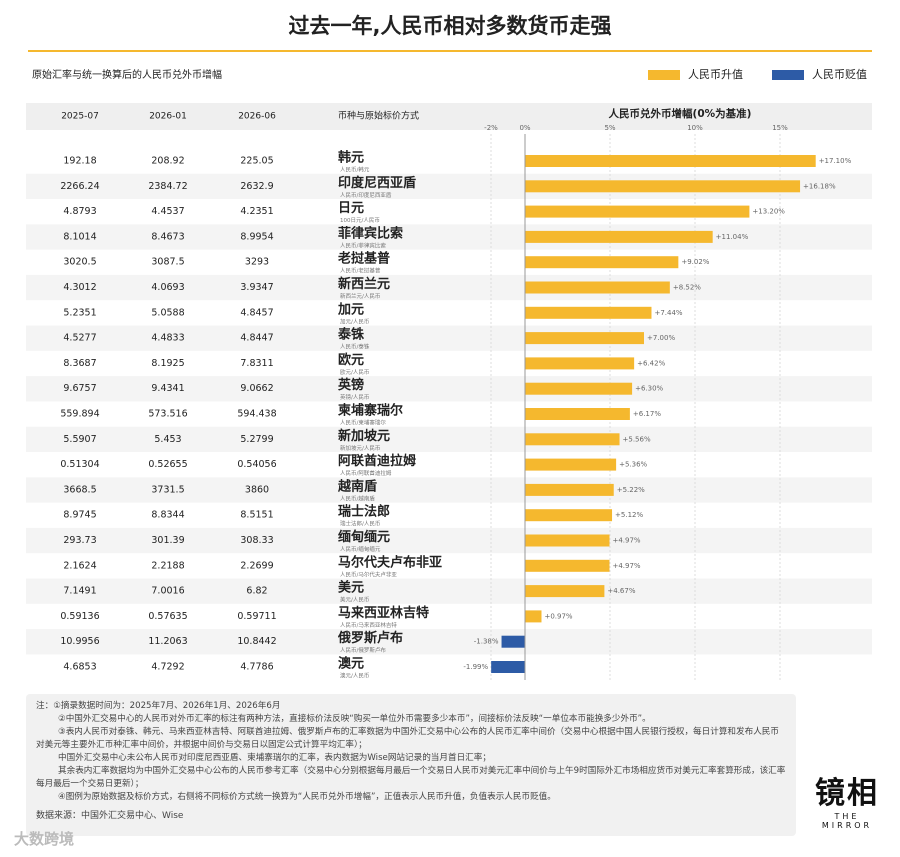 The height and width of the screenshot is (857, 900). What do you see at coordinates (631, 490) in the screenshot?
I see `value-label: +5.22%` at bounding box center [631, 490].